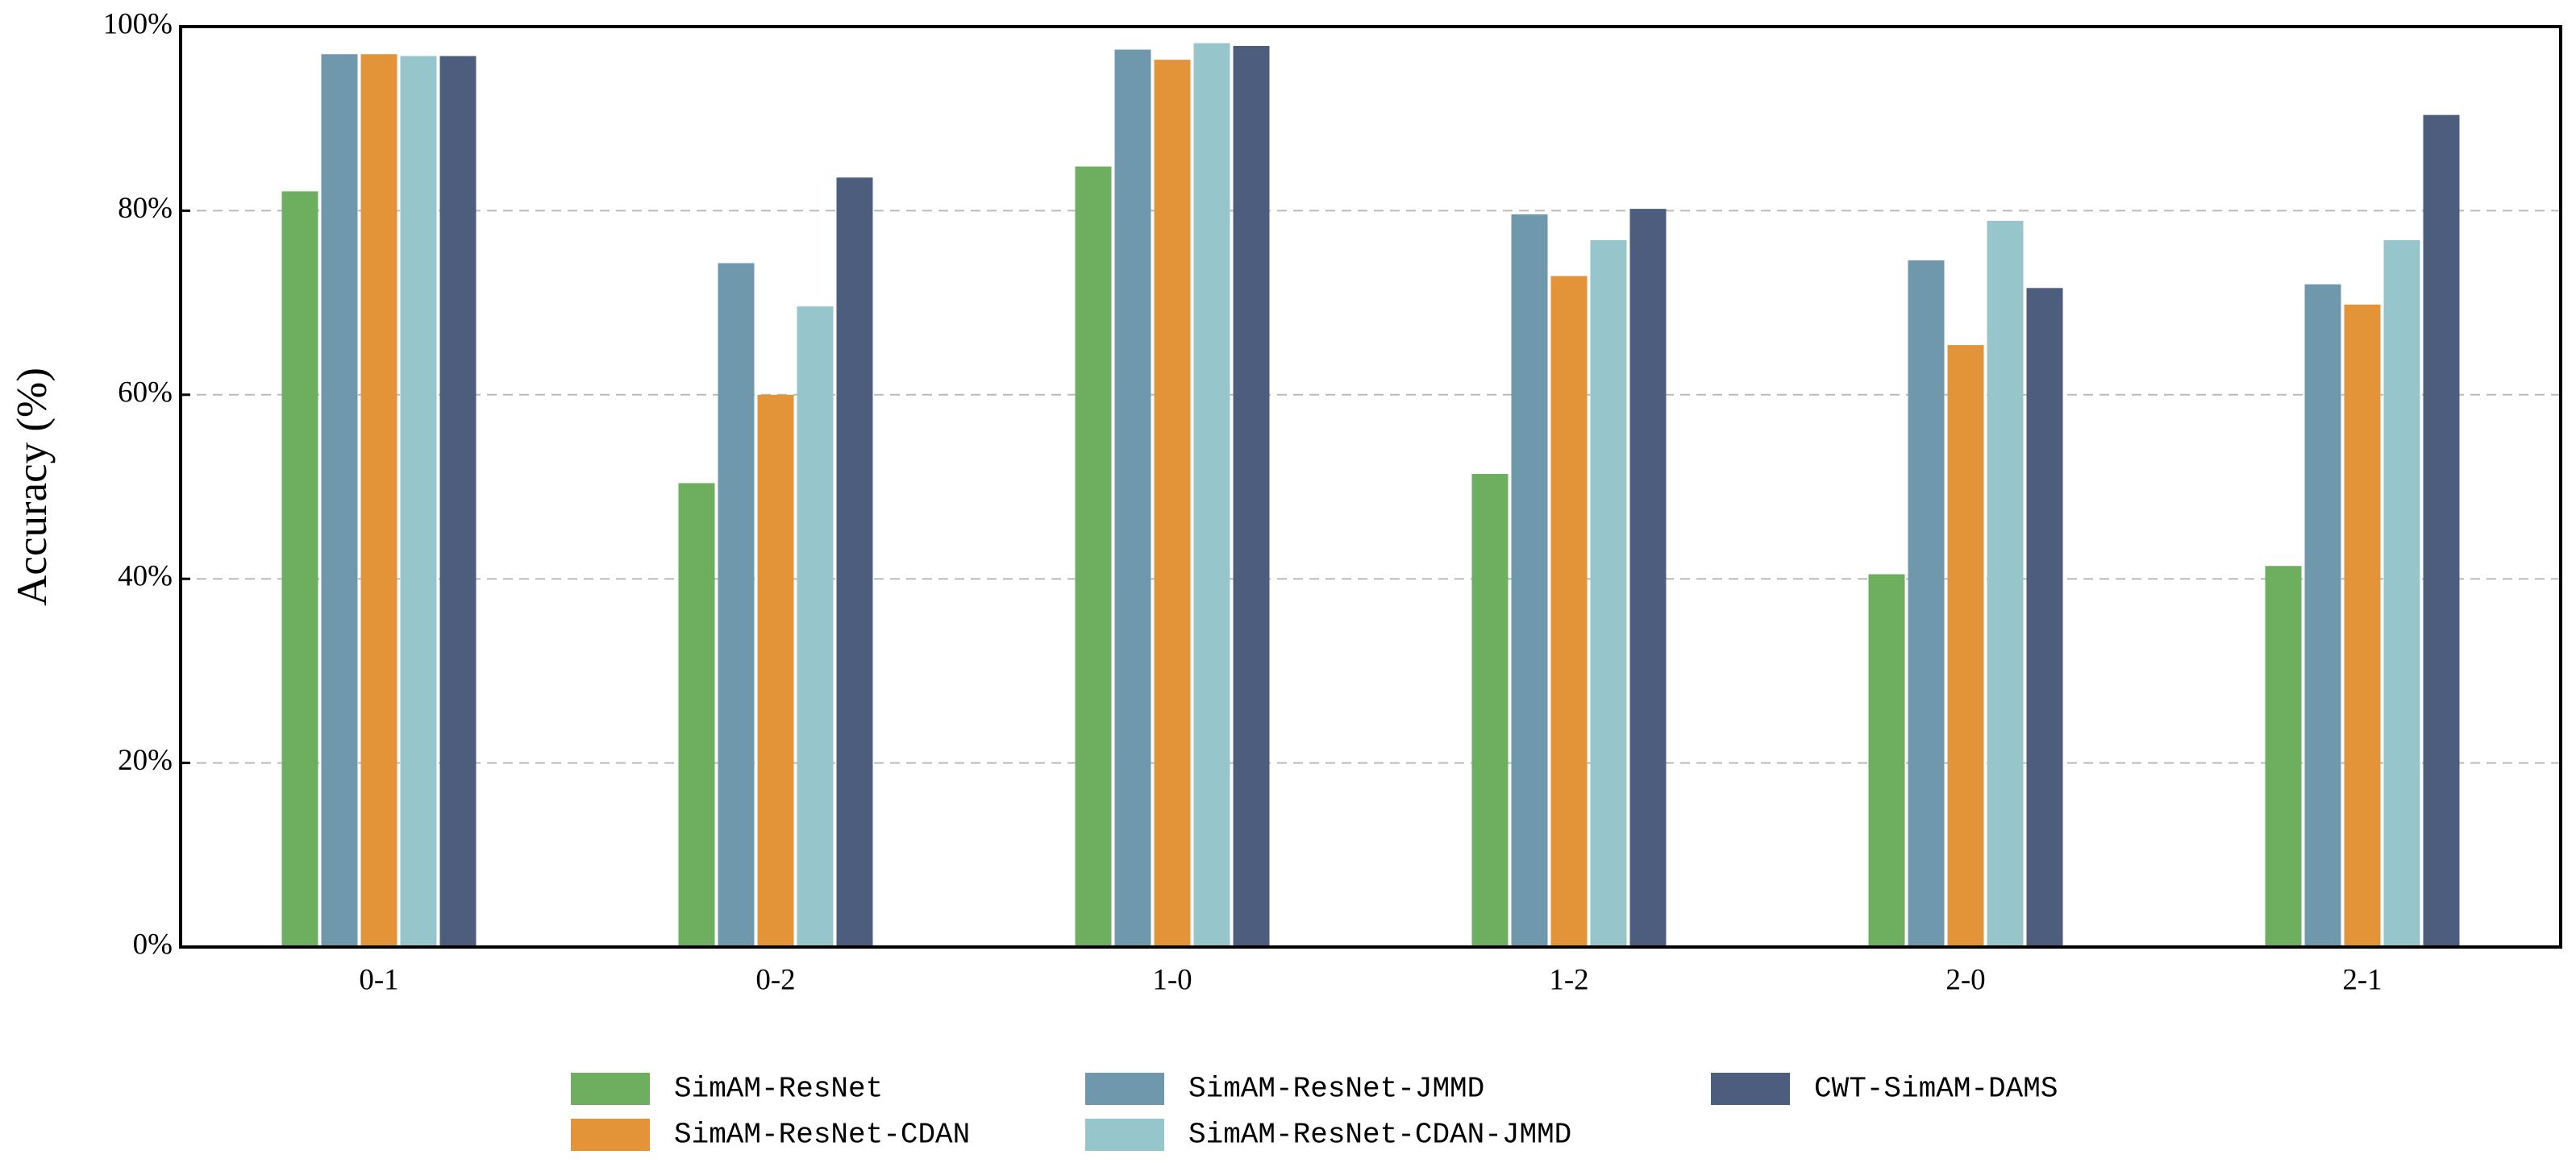 This screenshot has height=1163, width=2576. What do you see at coordinates (1966, 979) in the screenshot?
I see `x-tick-label: 2-0` at bounding box center [1966, 979].